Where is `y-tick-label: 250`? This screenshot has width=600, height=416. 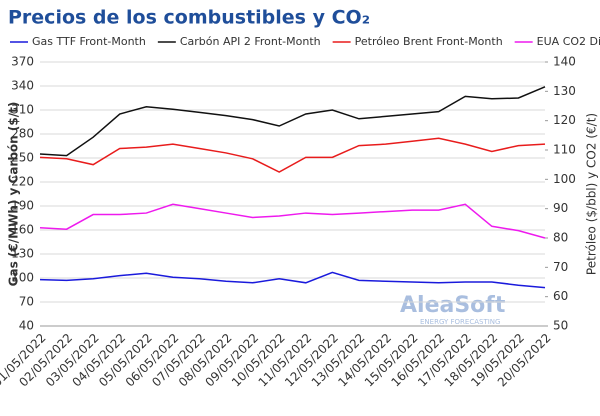
y-tick-label: 250 is located at coordinates (22, 158).